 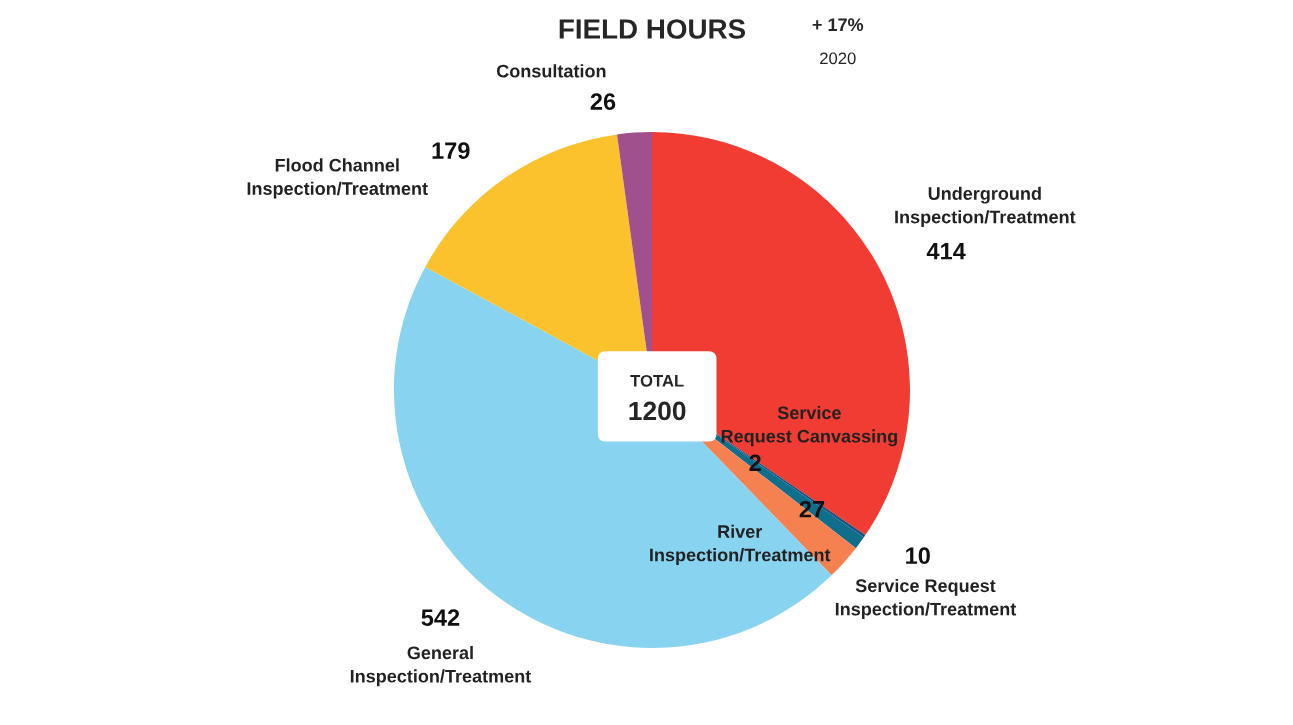 I want to click on slice-label: Underground Inspection/Treatment, so click(x=985, y=206).